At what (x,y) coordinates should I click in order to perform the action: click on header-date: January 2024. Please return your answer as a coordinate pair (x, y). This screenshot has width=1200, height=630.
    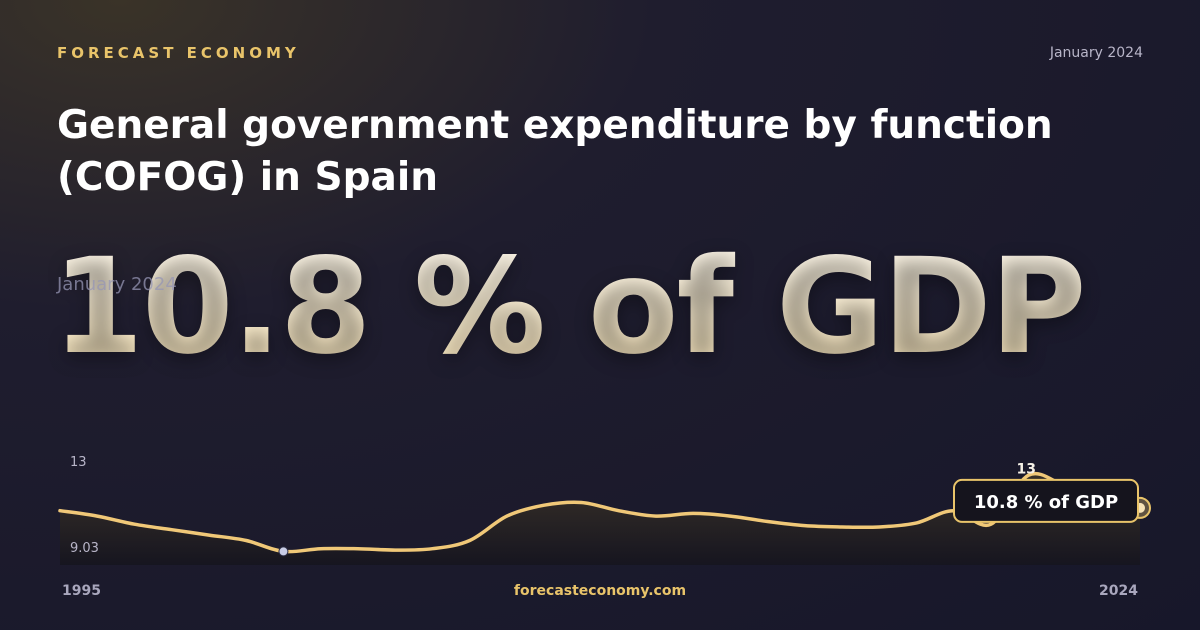
    Looking at the image, I should click on (1096, 53).